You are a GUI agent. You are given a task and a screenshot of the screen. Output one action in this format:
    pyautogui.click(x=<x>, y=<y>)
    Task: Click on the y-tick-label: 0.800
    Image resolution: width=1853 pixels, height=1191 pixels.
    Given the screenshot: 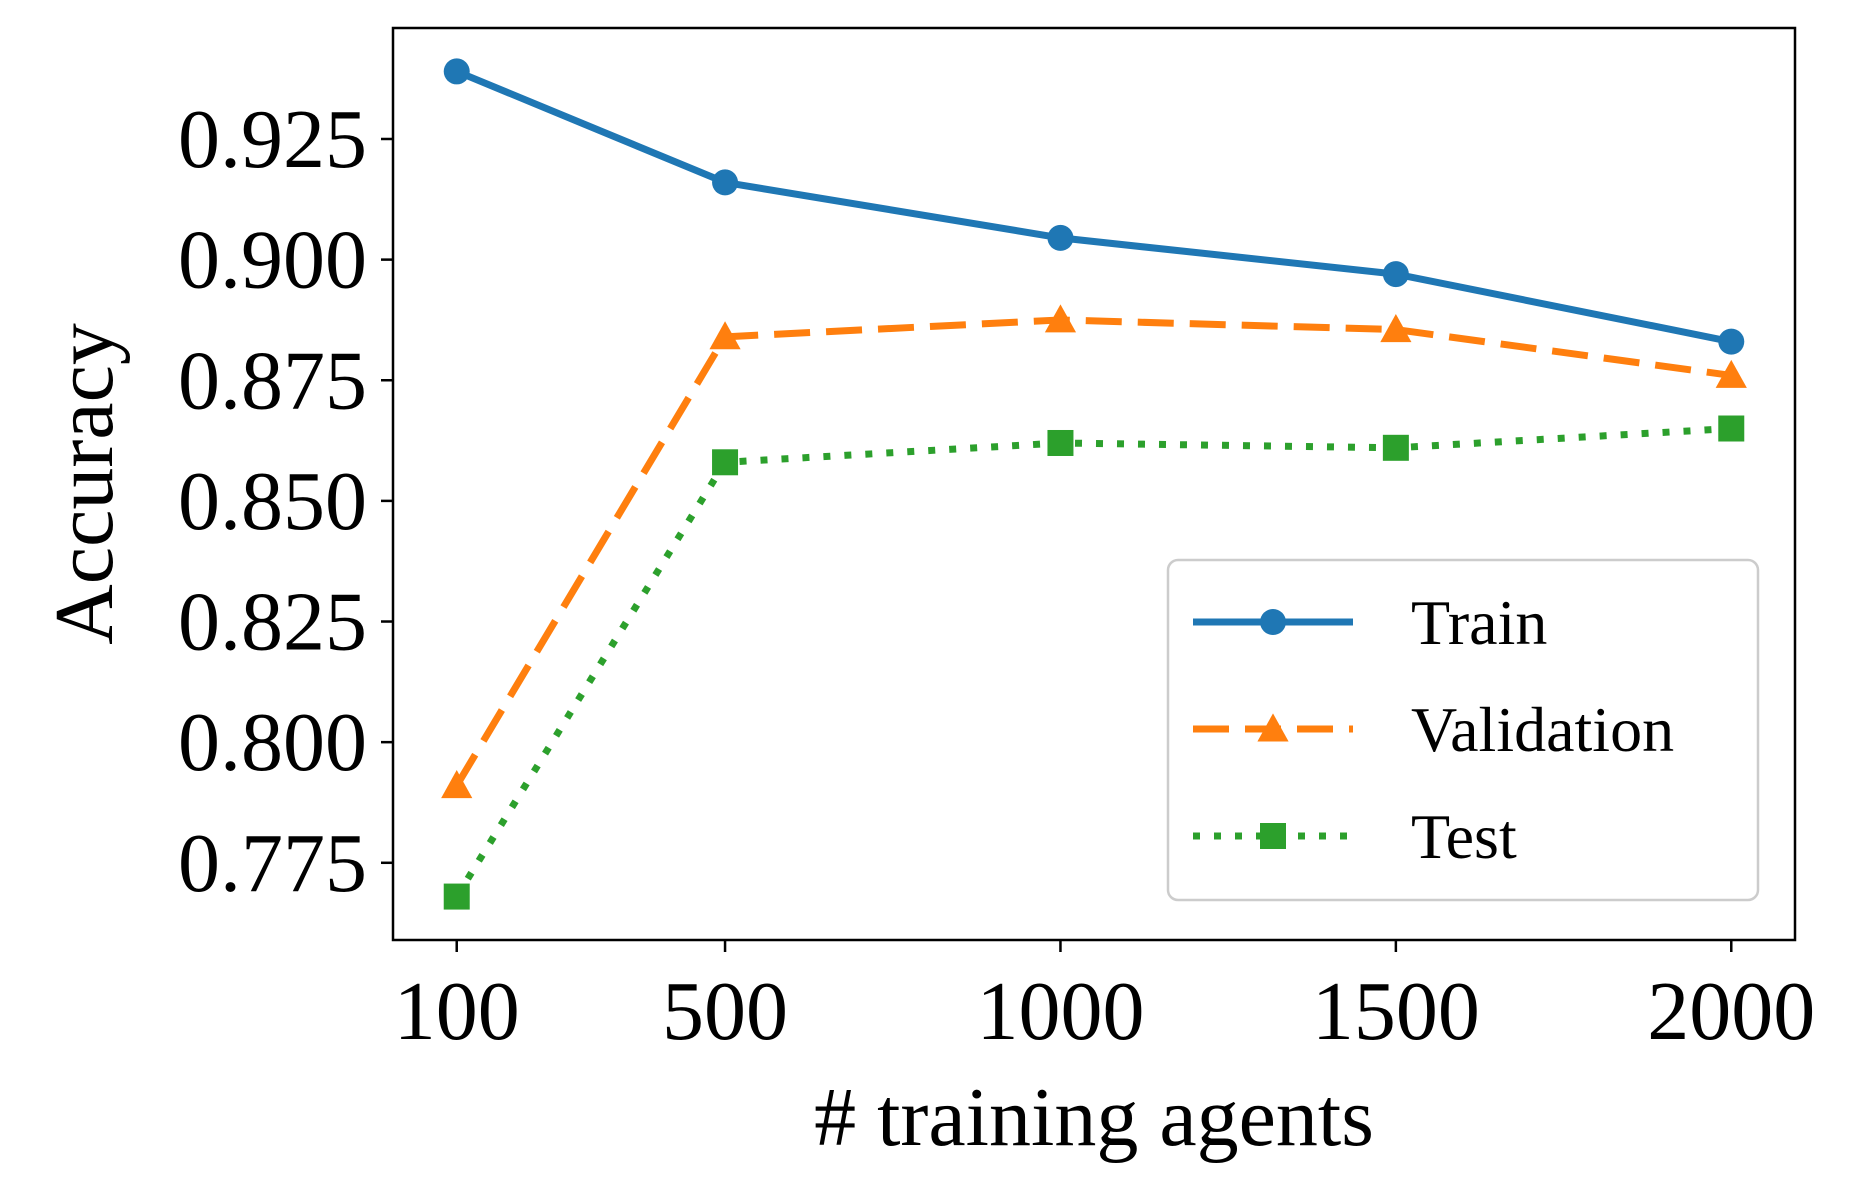 What is the action you would take?
    pyautogui.click(x=272, y=742)
    